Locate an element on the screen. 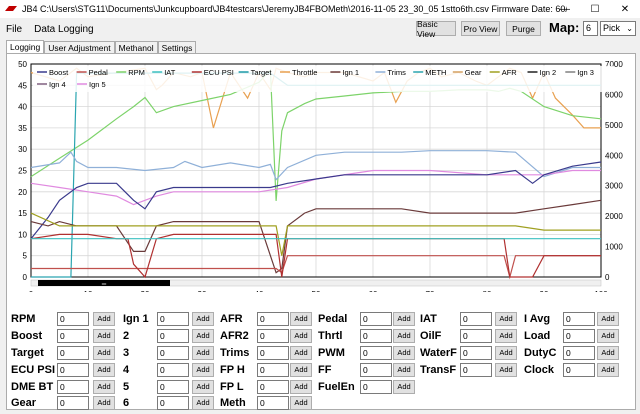 This screenshot has height=414, width=640. tab-methanol: Methanol is located at coordinates (136, 47).